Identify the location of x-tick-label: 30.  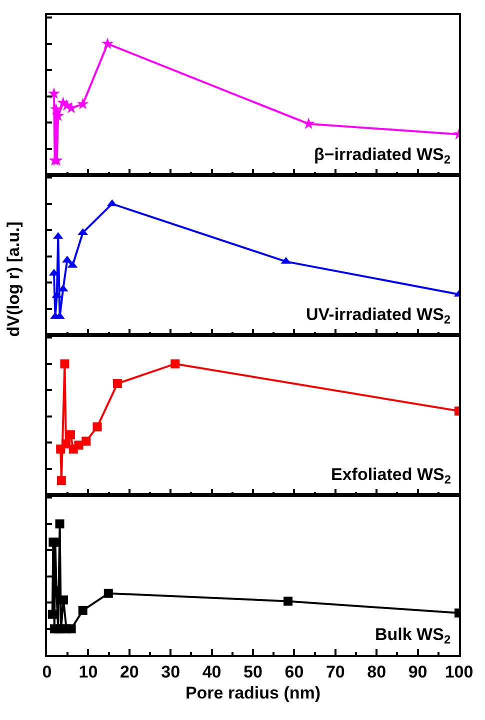
(170, 672).